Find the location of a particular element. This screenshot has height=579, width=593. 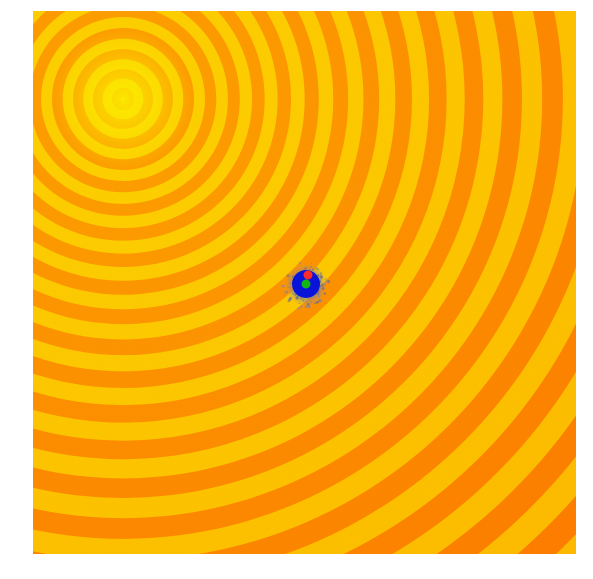

blue-particle-cluster is located at coordinates (306, 286).